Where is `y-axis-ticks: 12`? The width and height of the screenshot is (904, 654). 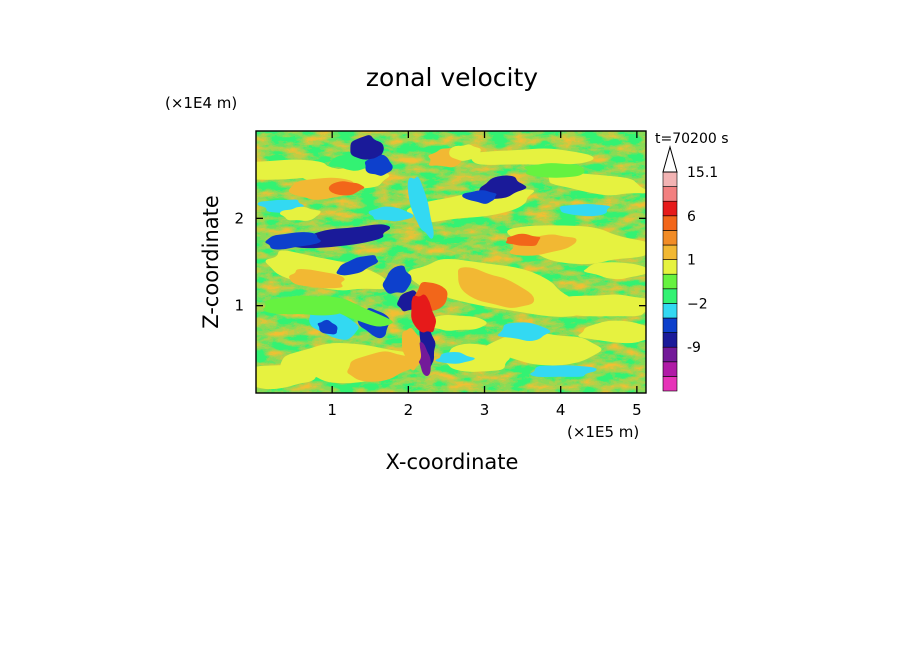
y-axis-ticks: 12 is located at coordinates (440, 262).